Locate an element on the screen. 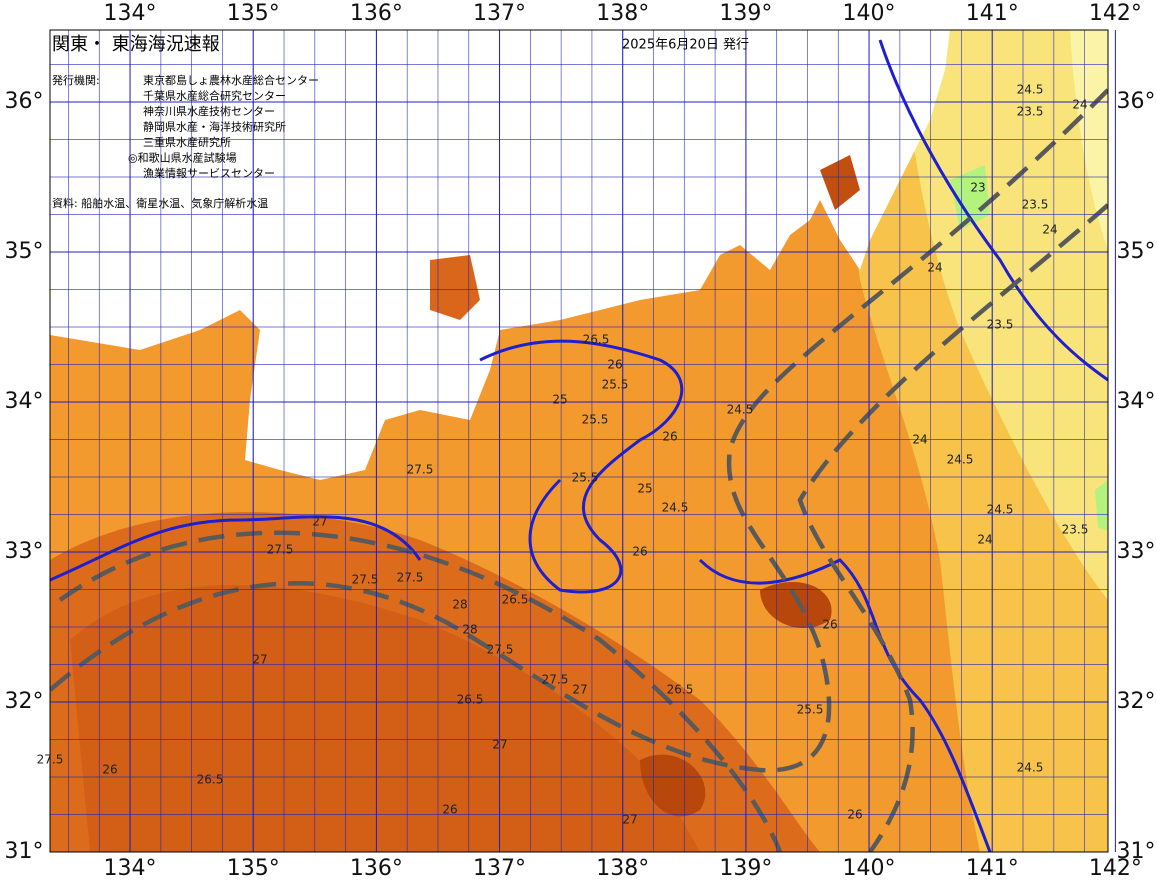 This screenshot has height=886, width=1157. lat-label-left: 31° is located at coordinates (24, 851).